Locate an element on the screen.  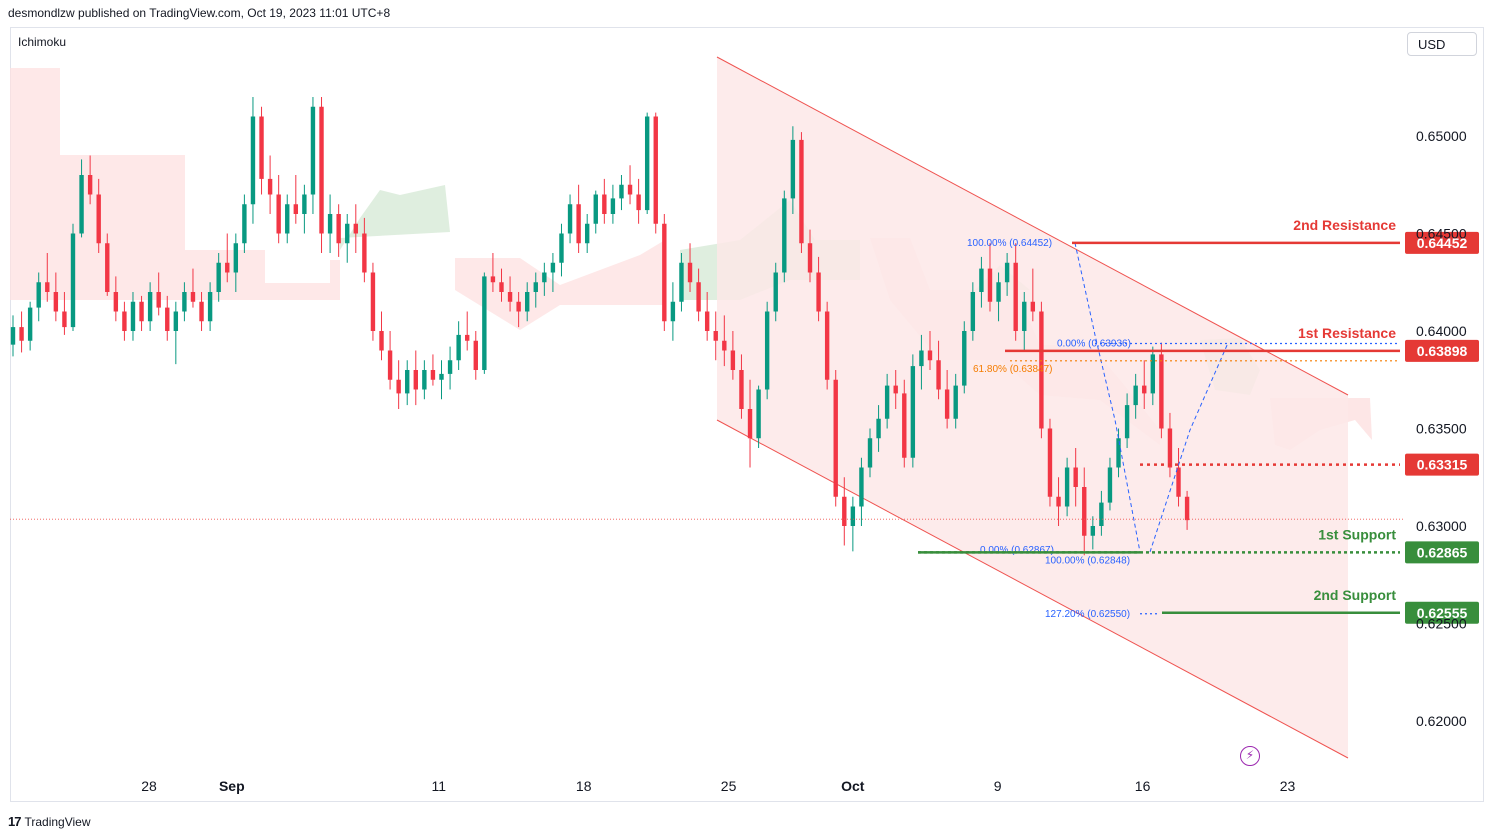
x-tick-label: 16 is located at coordinates (1143, 786).